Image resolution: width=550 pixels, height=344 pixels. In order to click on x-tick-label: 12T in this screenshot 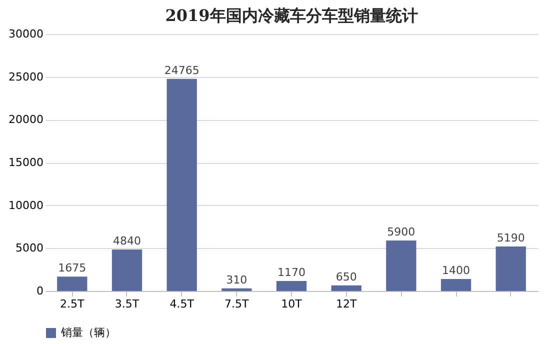, I will do `click(346, 304)`.